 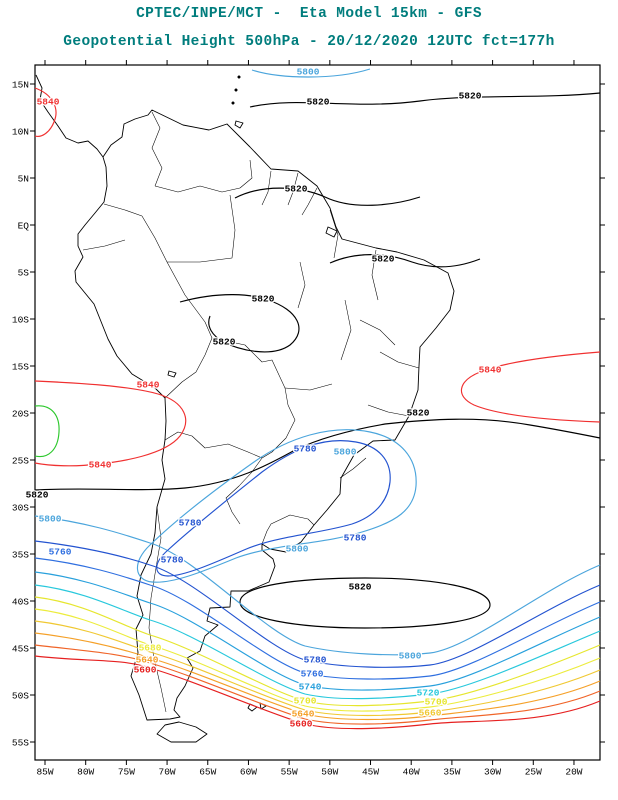 I want to click on lat-label: 40S, so click(x=20, y=602).